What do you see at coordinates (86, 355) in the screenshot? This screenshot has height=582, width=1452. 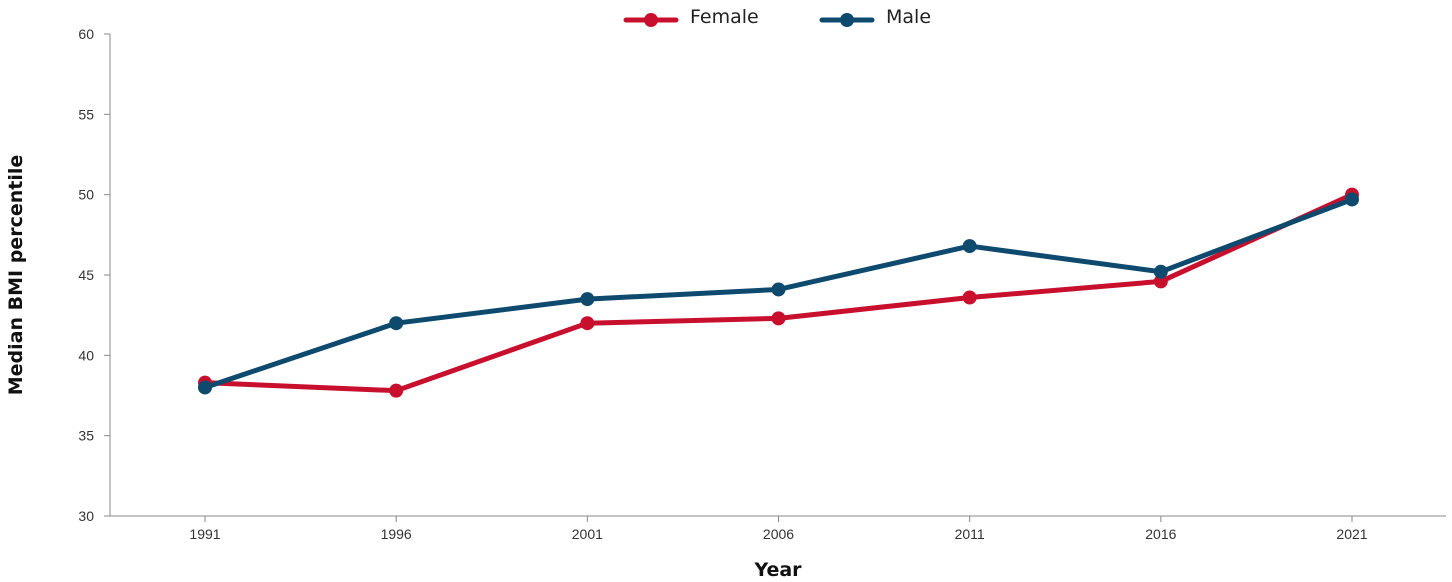 I see `y-tick-label: 40` at bounding box center [86, 355].